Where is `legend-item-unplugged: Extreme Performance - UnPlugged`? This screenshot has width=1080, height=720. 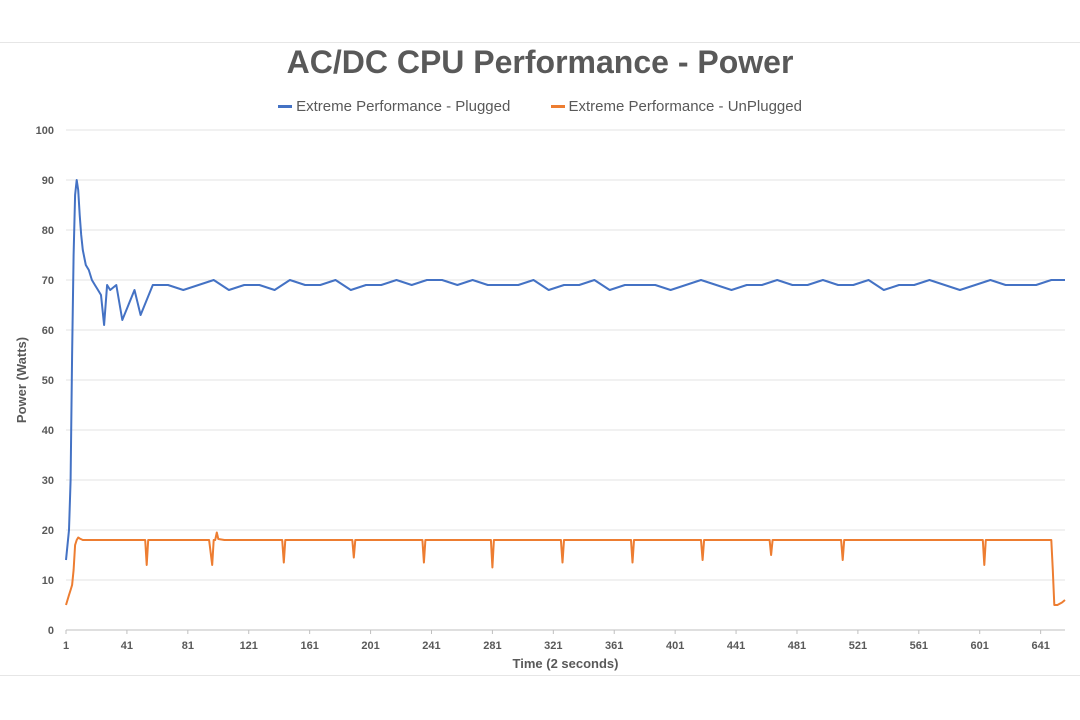
legend-item-unplugged: Extreme Performance - UnPlugged is located at coordinates (676, 106).